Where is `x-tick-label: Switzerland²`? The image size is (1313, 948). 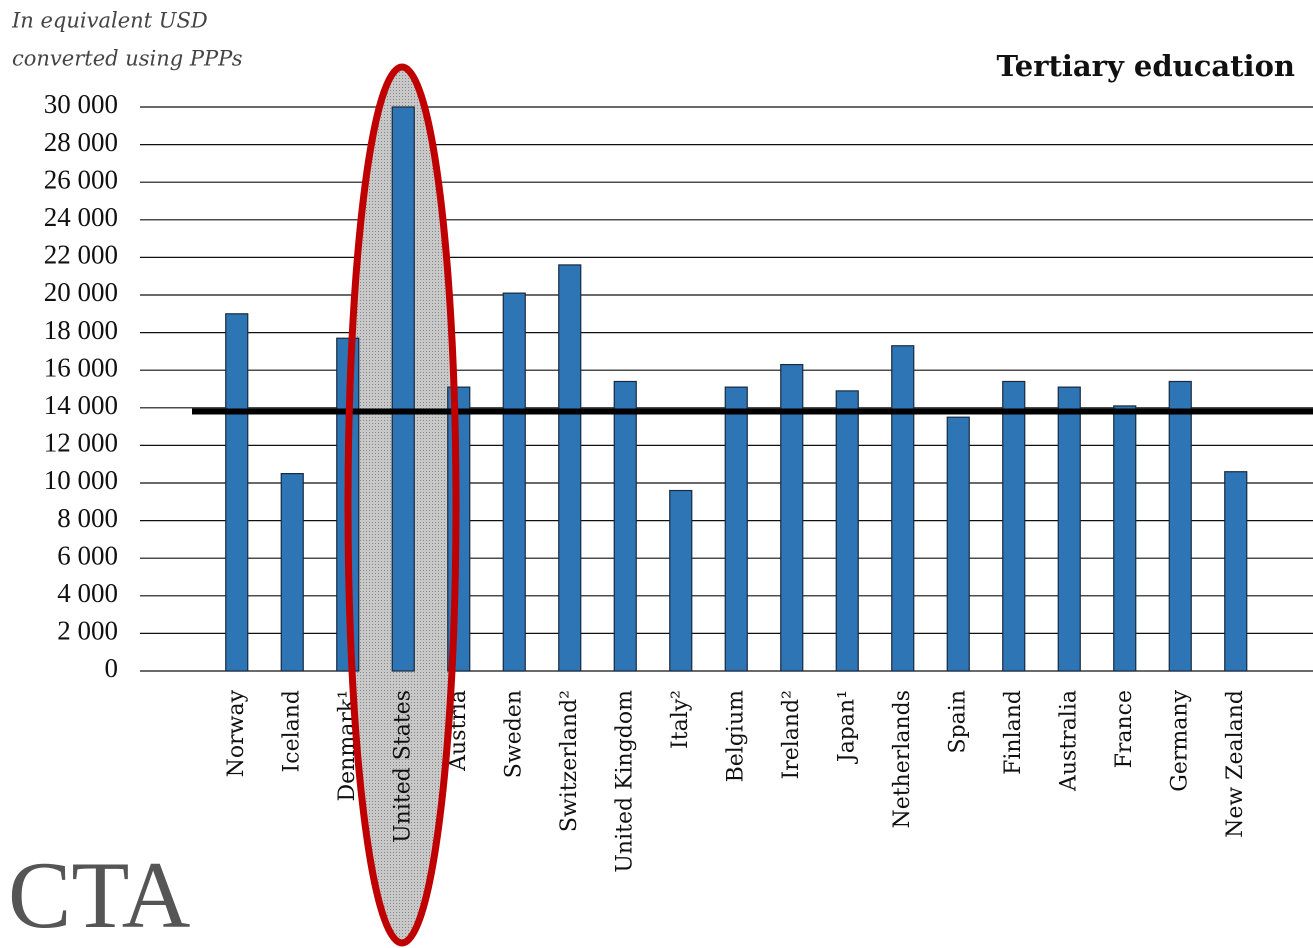 x-tick-label: Switzerland² is located at coordinates (569, 761).